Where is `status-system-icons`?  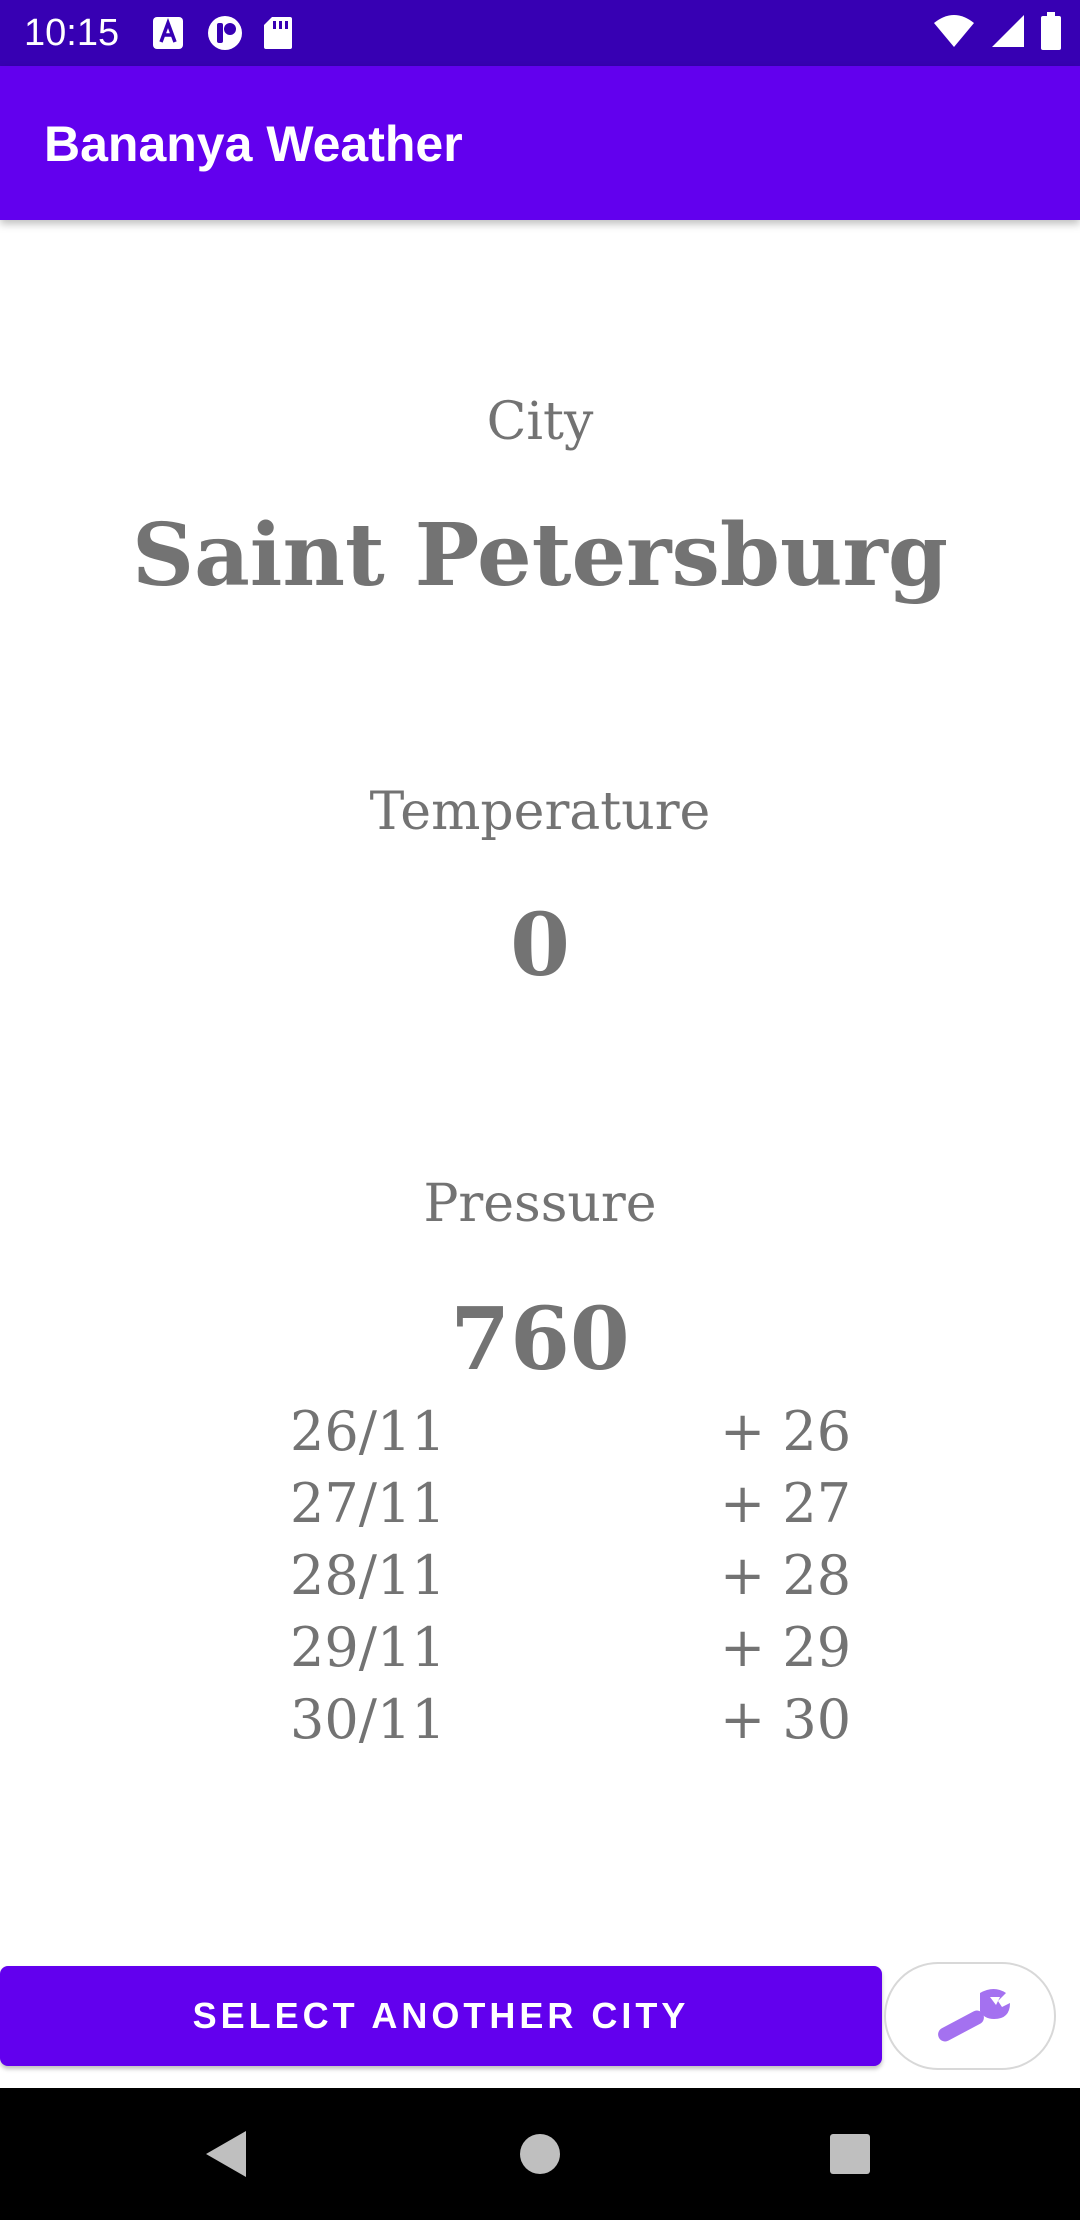
status-system-icons is located at coordinates (997, 33).